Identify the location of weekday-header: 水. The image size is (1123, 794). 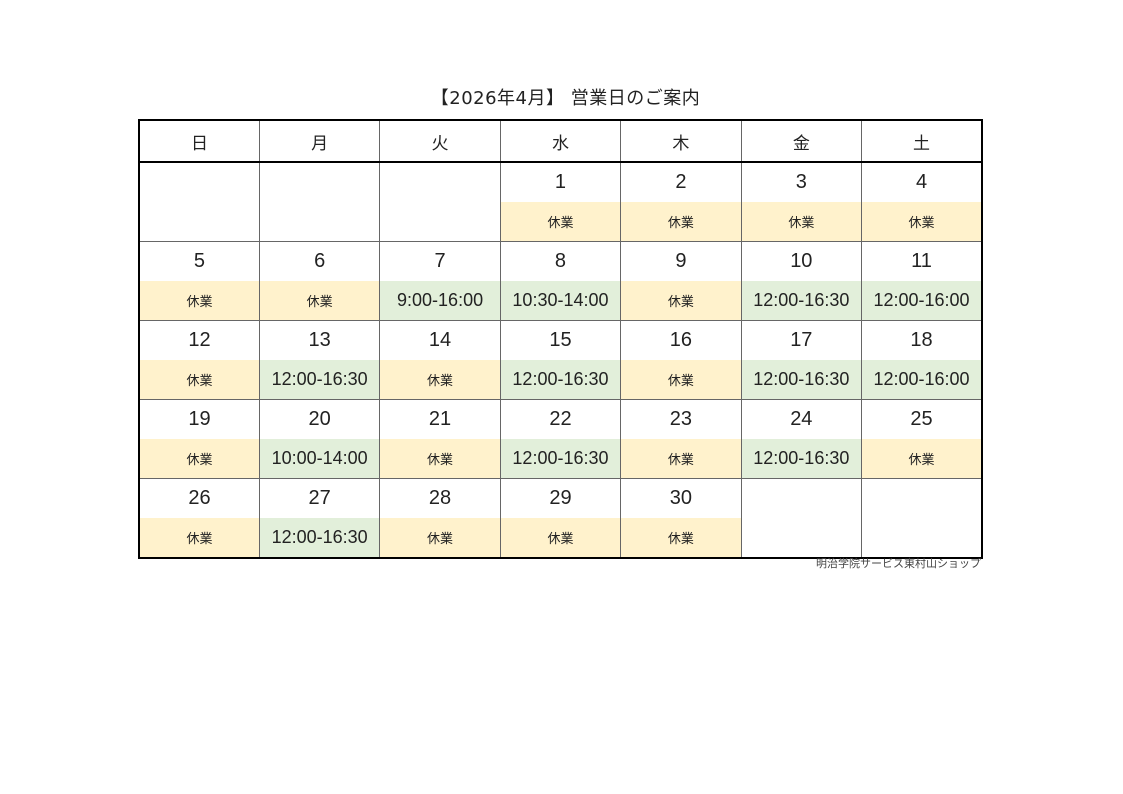
(560, 141).